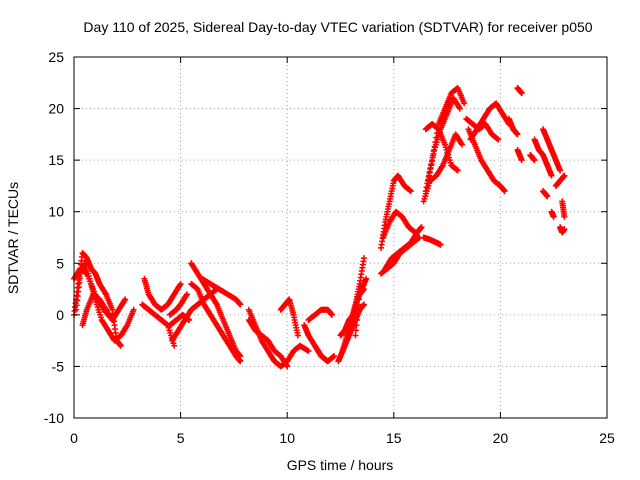 Image resolution: width=640 pixels, height=480 pixels. Describe the element at coordinates (181, 438) in the screenshot. I see `x-tick-label: 5` at that location.